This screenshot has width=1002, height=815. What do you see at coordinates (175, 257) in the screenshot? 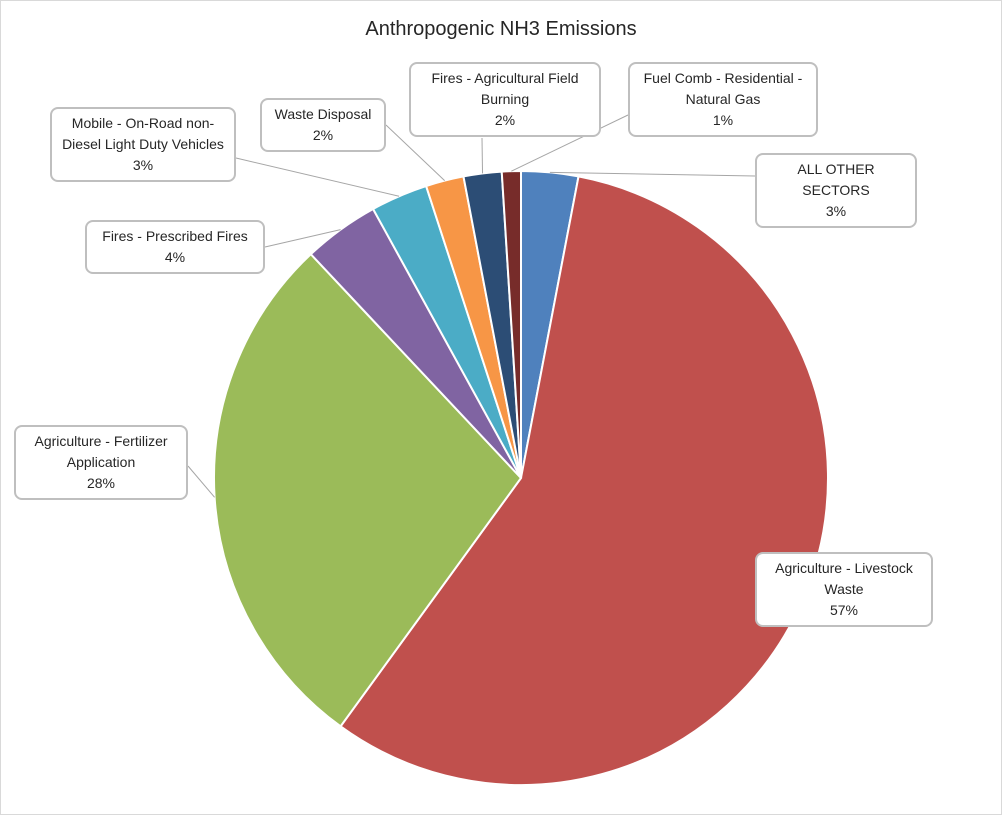
I see `value-label: 4%` at bounding box center [175, 257].